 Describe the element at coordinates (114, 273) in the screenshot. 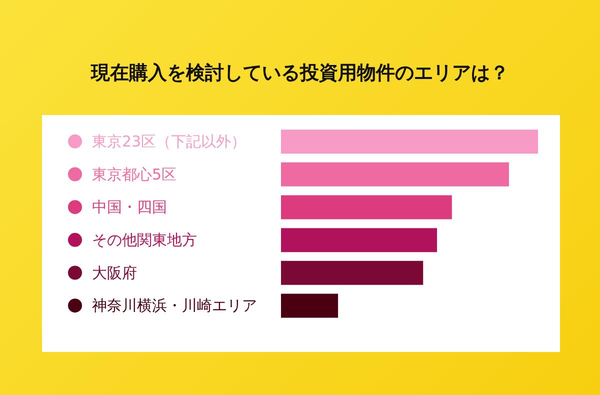

I see `y-tick-label: 大阪府` at that location.